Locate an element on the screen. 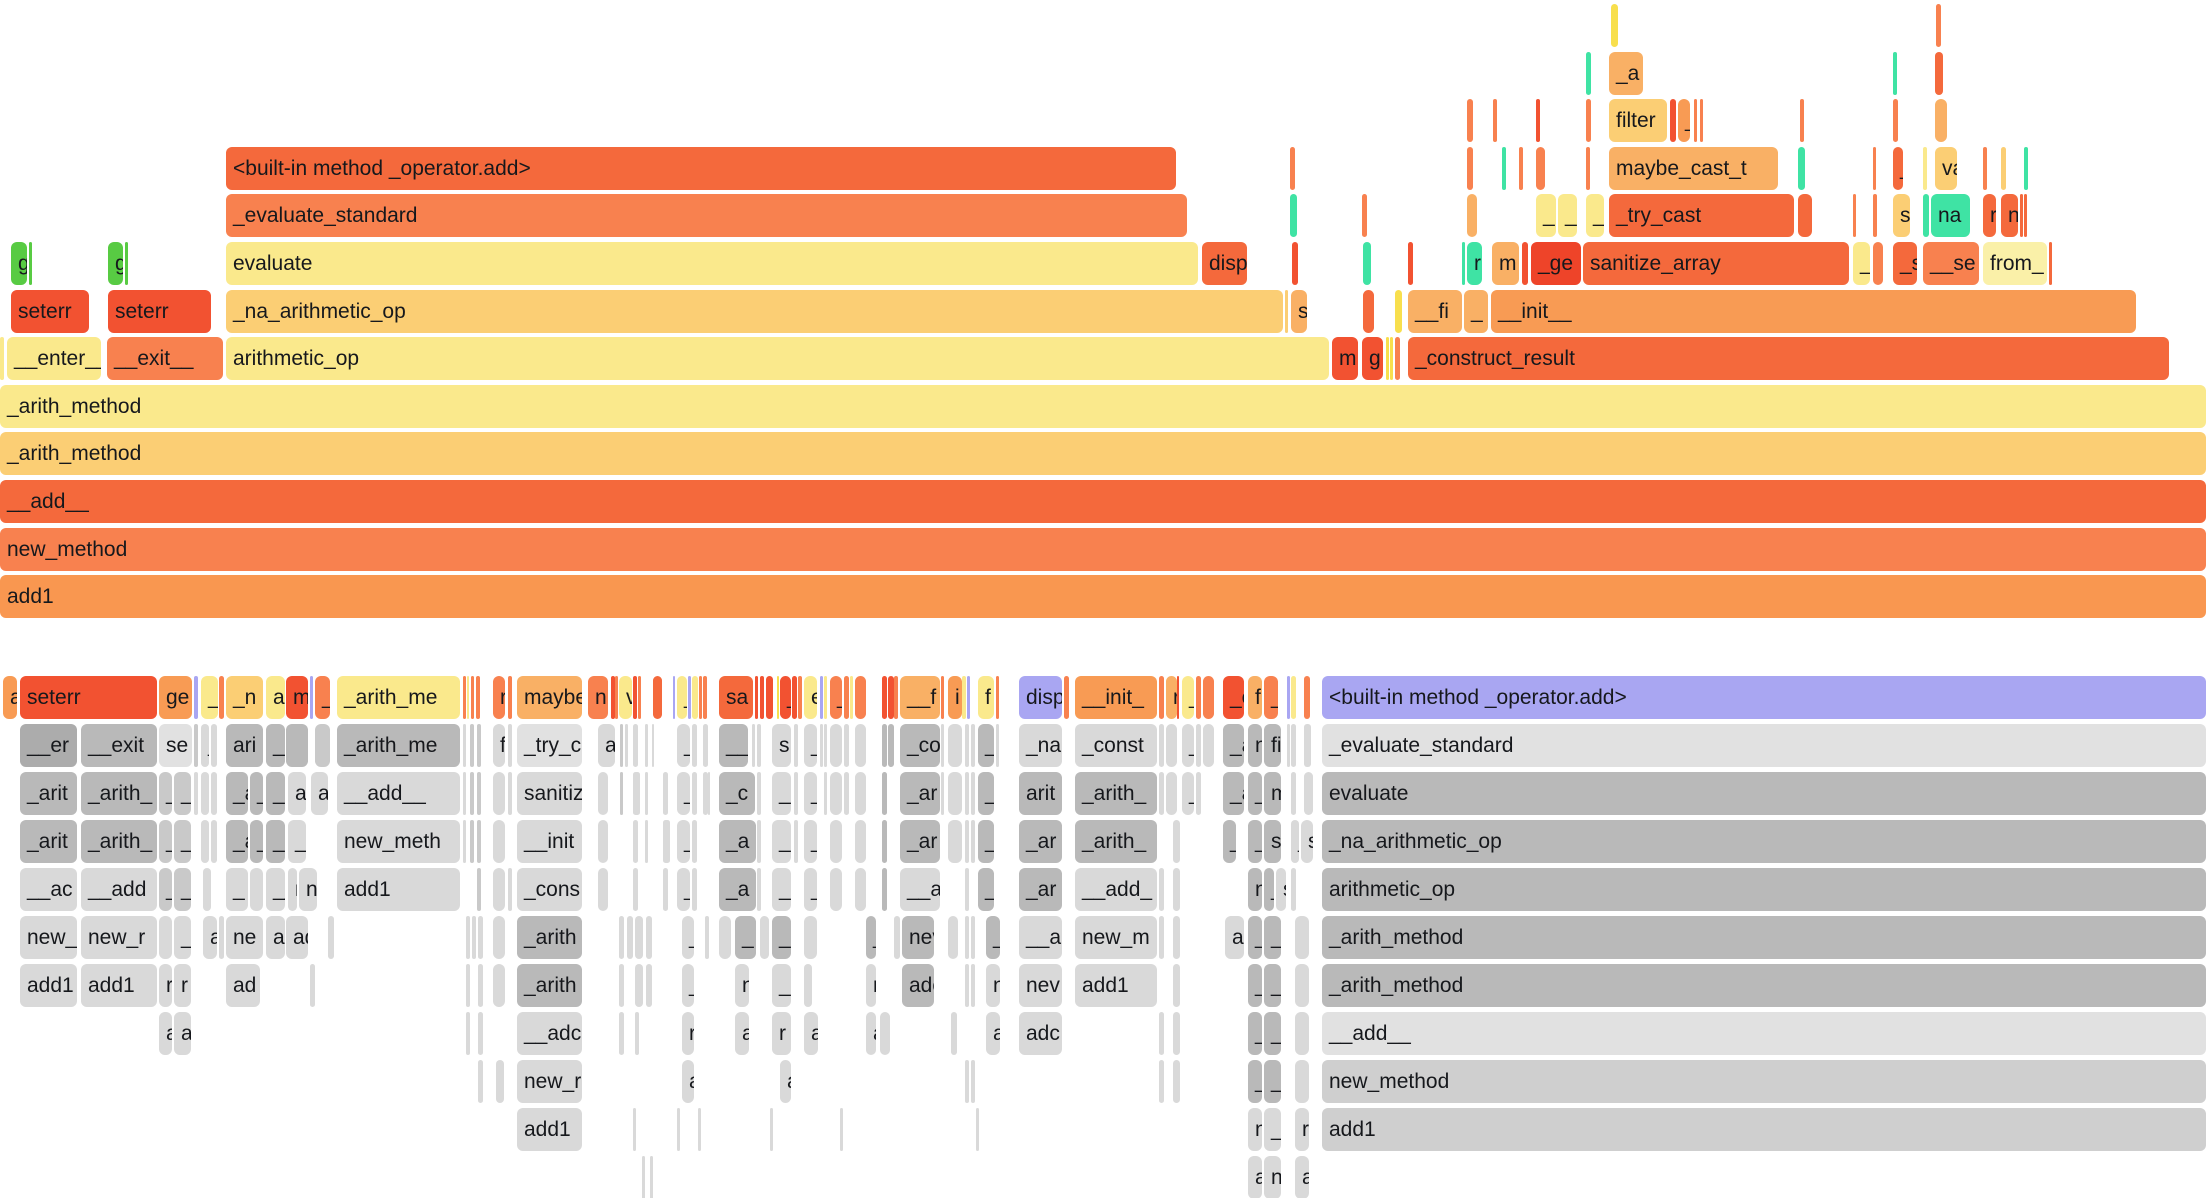  flame-frame: new_ is located at coordinates (48, 937).